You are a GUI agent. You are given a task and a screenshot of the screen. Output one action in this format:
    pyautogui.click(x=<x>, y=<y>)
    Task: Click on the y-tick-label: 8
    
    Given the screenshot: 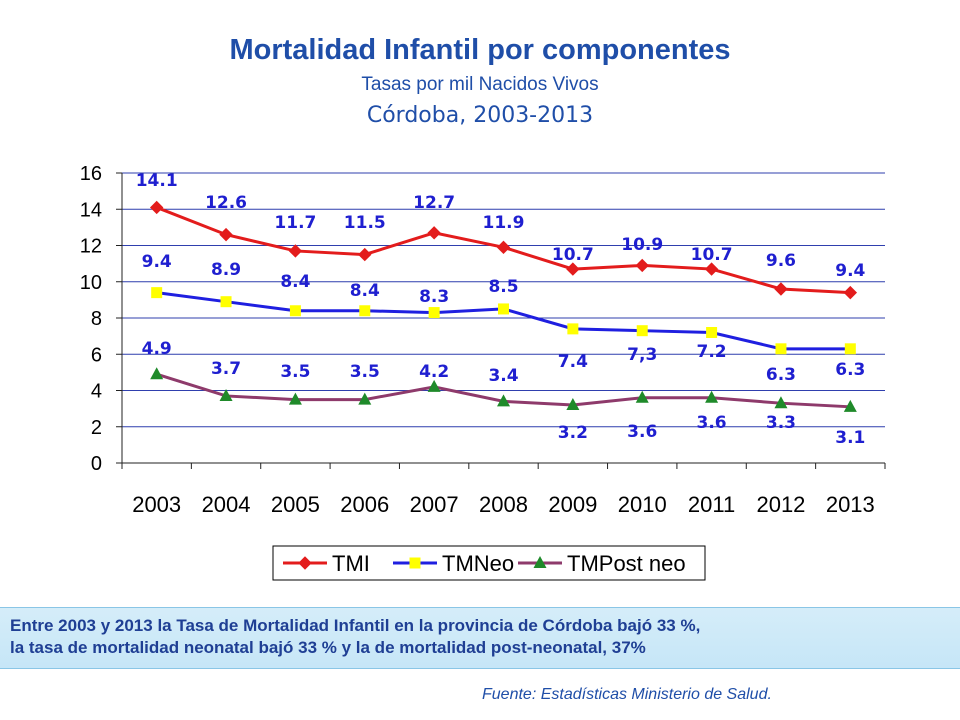 What is the action you would take?
    pyautogui.click(x=96, y=319)
    